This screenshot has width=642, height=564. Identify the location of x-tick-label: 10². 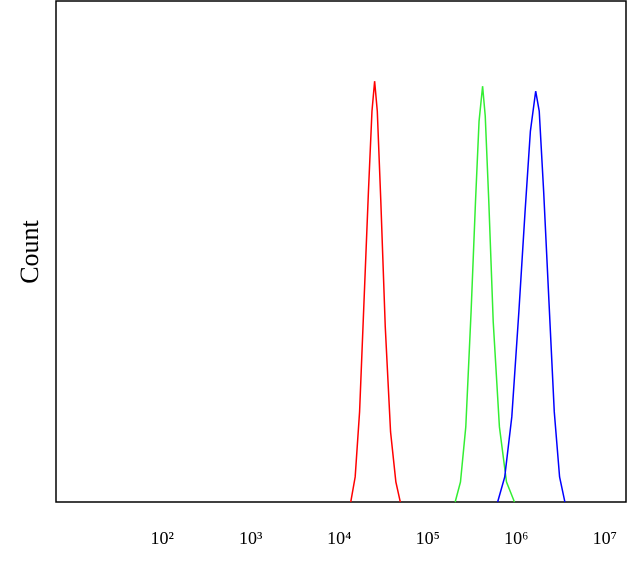
(162, 538).